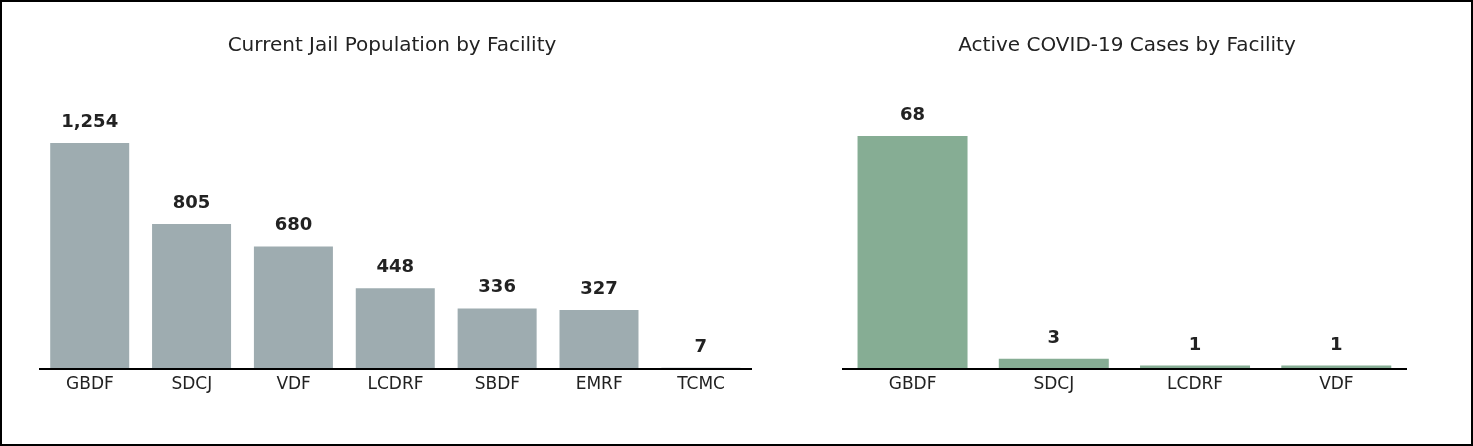 This screenshot has height=446, width=1473. What do you see at coordinates (599, 383) in the screenshot?
I see `x-tick-label: EMRF` at bounding box center [599, 383].